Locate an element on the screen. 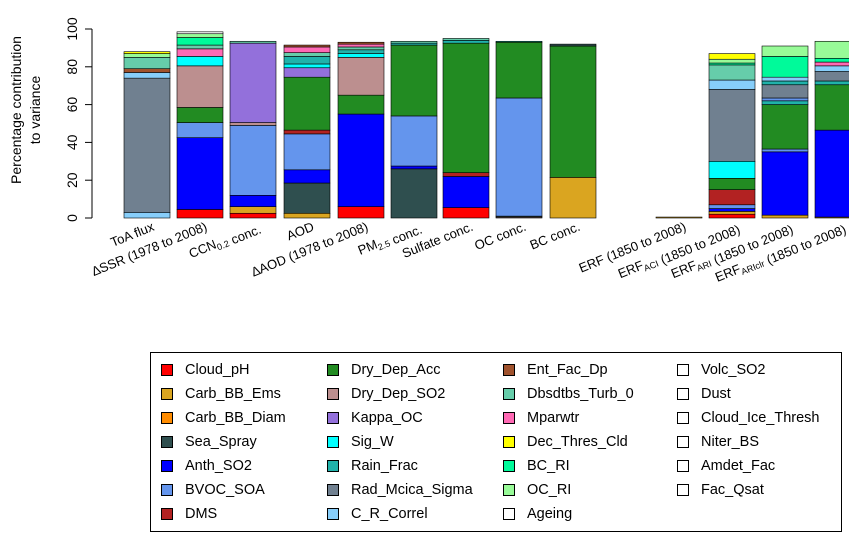  legend-item: Sea_Spray is located at coordinates (209, 442).